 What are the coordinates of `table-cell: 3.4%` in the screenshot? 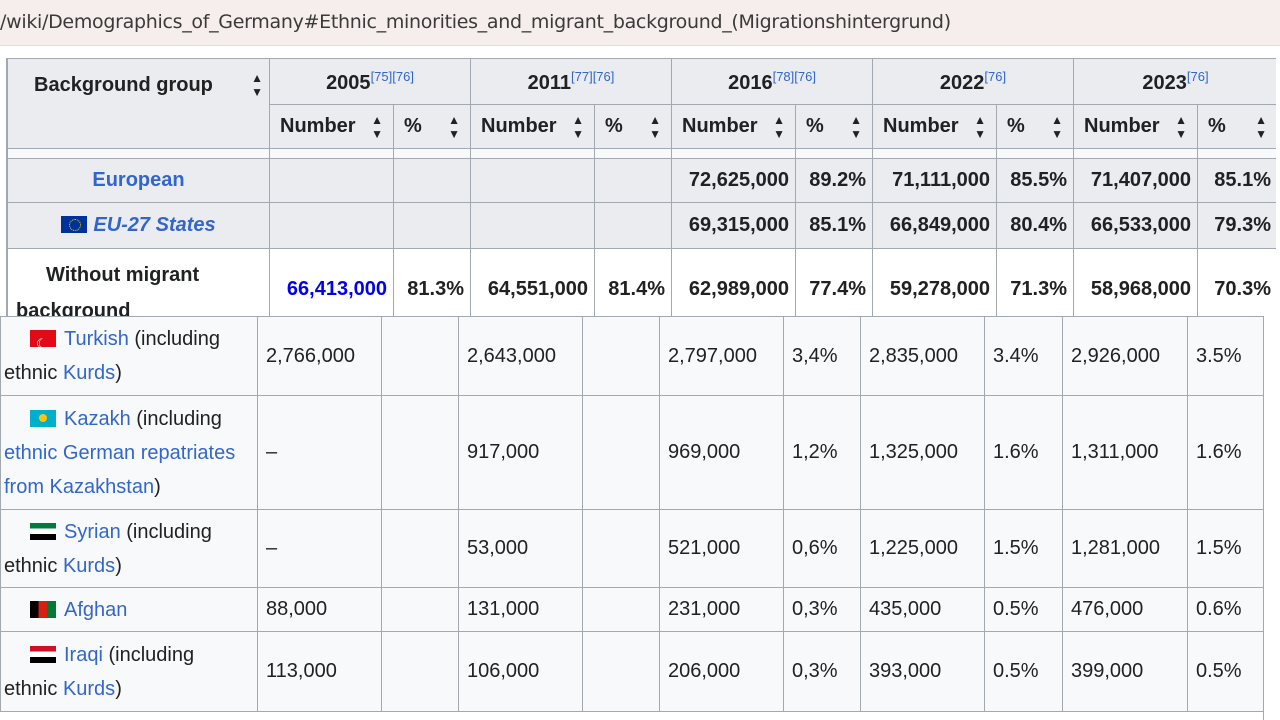 It's located at (1023, 356).